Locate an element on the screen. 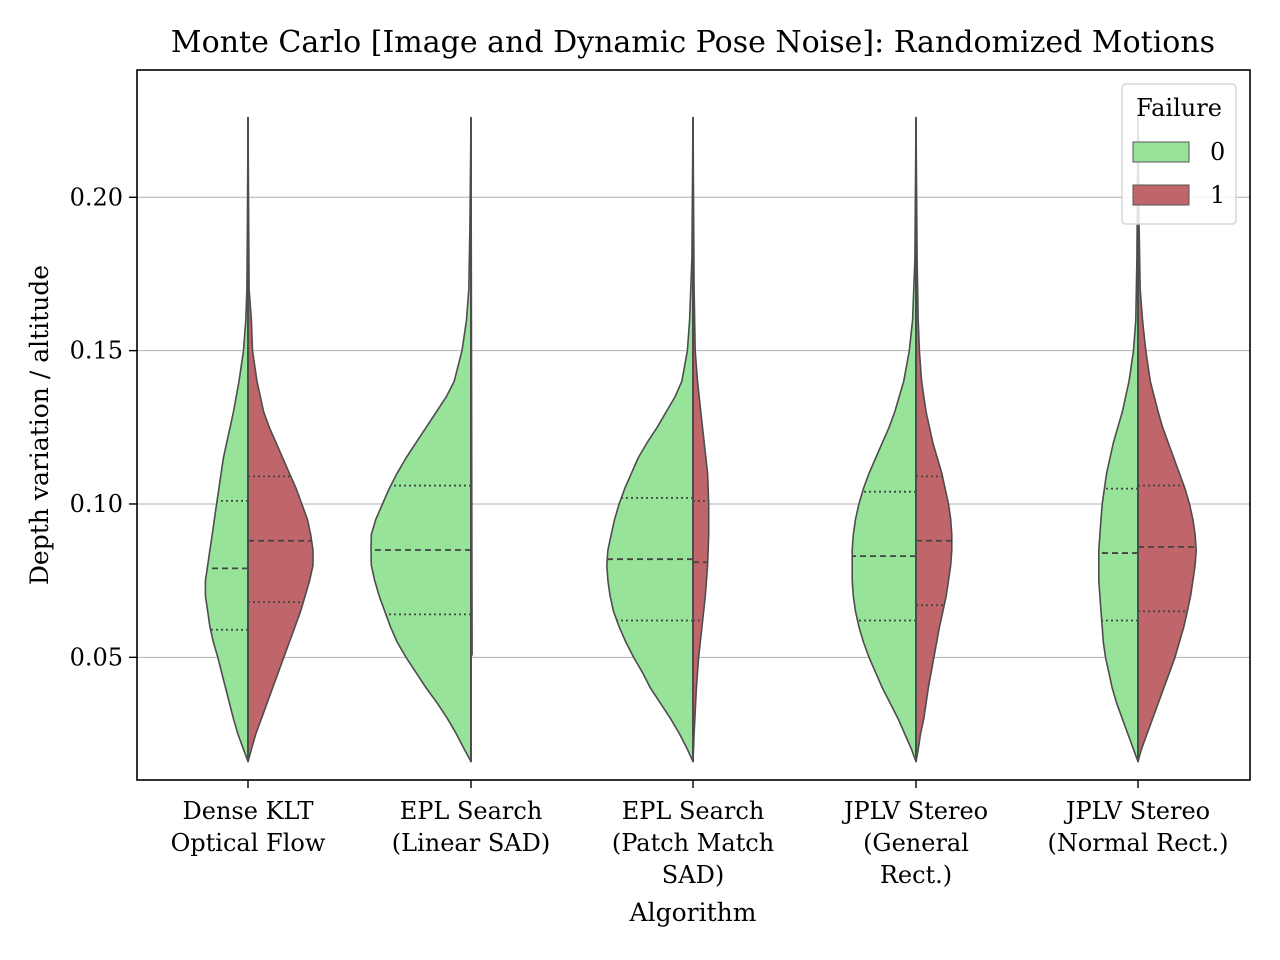 This screenshot has width=1280, height=960. y-tick-label: 0.20 is located at coordinates (96, 197).